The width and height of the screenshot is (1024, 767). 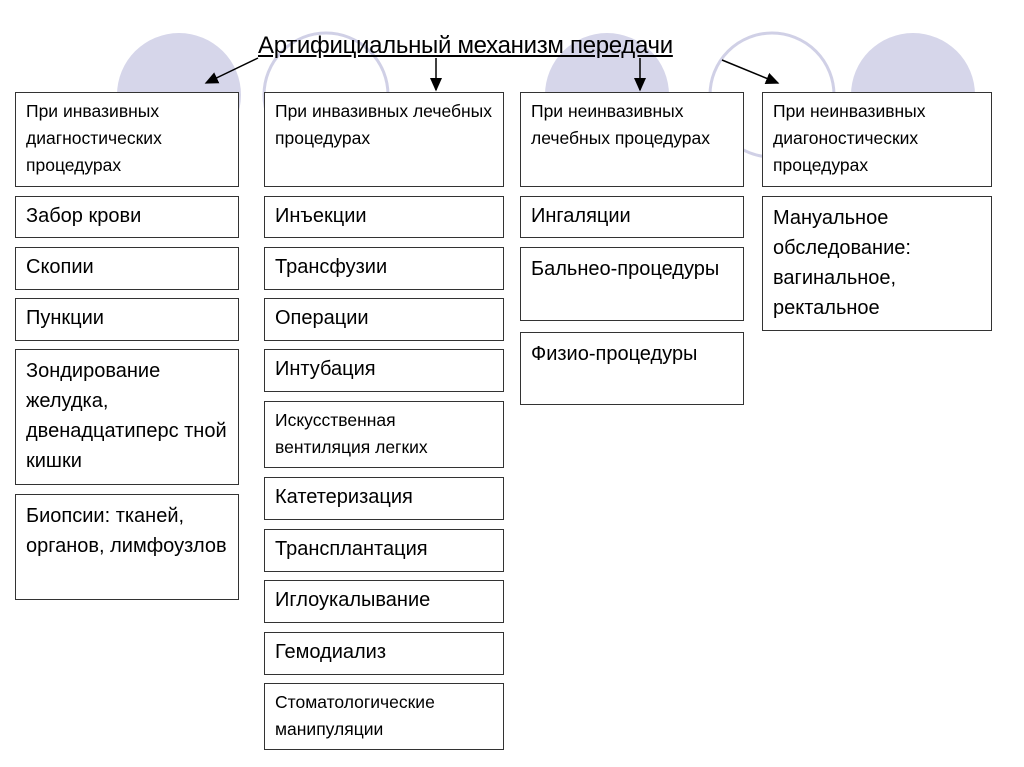 What do you see at coordinates (632, 217) in the screenshot?
I see `list-item: Ингаляции` at bounding box center [632, 217].